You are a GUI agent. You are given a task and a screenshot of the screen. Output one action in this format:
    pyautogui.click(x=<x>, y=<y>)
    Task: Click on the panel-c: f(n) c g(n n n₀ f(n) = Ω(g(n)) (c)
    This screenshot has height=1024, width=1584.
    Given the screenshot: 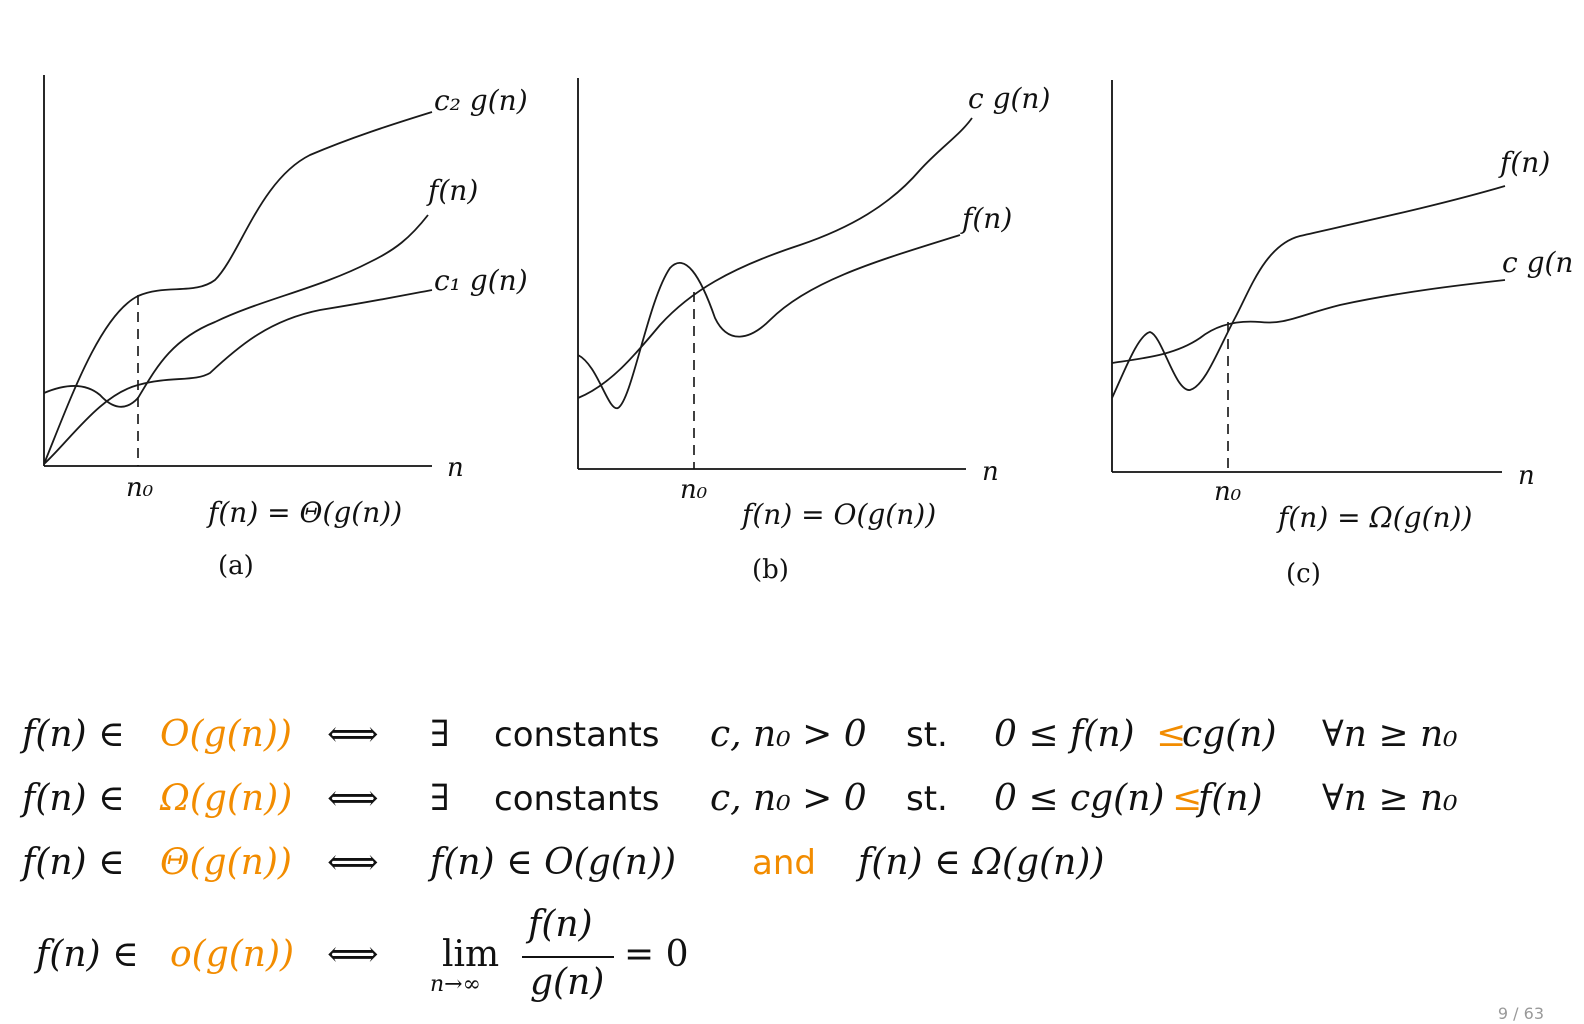 What is the action you would take?
    pyautogui.click(x=1342, y=334)
    